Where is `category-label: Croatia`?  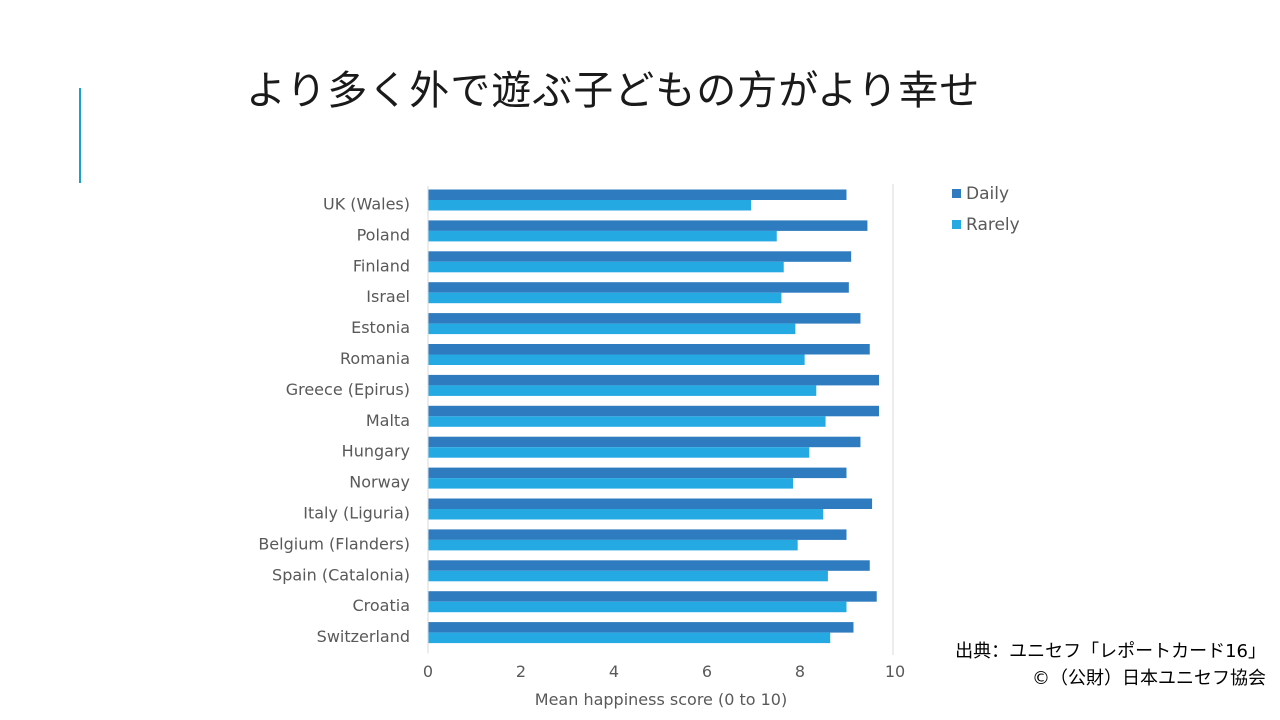 category-label: Croatia is located at coordinates (381, 605).